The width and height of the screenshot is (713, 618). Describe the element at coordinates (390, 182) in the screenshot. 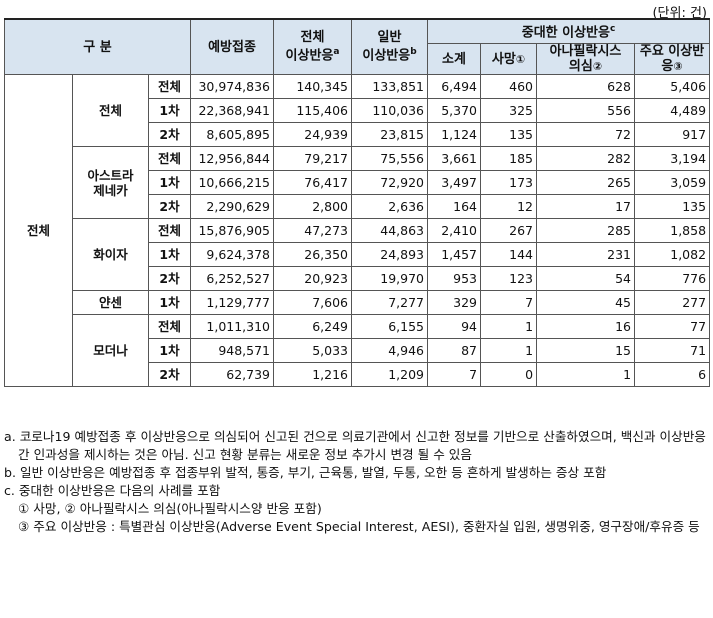

I see `value-cell: 72,920` at that location.